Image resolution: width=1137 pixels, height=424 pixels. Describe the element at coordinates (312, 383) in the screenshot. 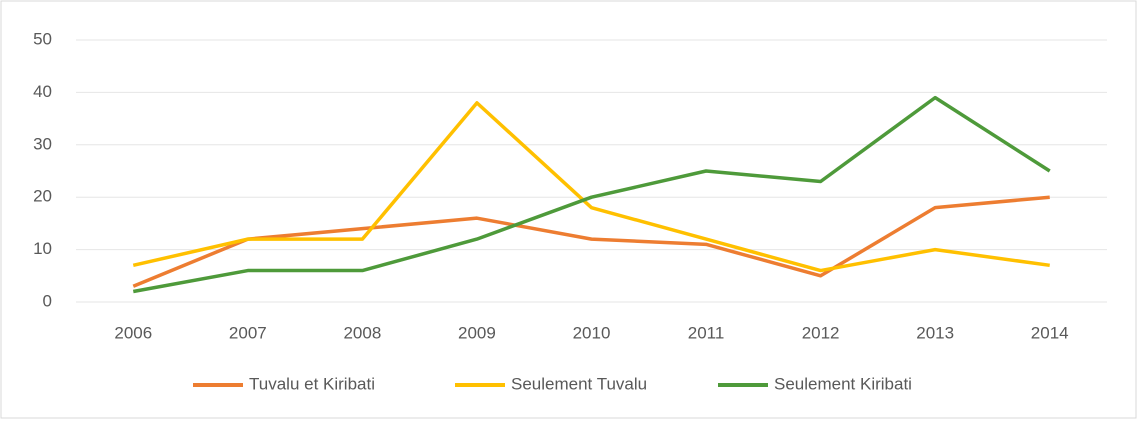

I see `legend-label: Tuvalu et Kiribati` at that location.